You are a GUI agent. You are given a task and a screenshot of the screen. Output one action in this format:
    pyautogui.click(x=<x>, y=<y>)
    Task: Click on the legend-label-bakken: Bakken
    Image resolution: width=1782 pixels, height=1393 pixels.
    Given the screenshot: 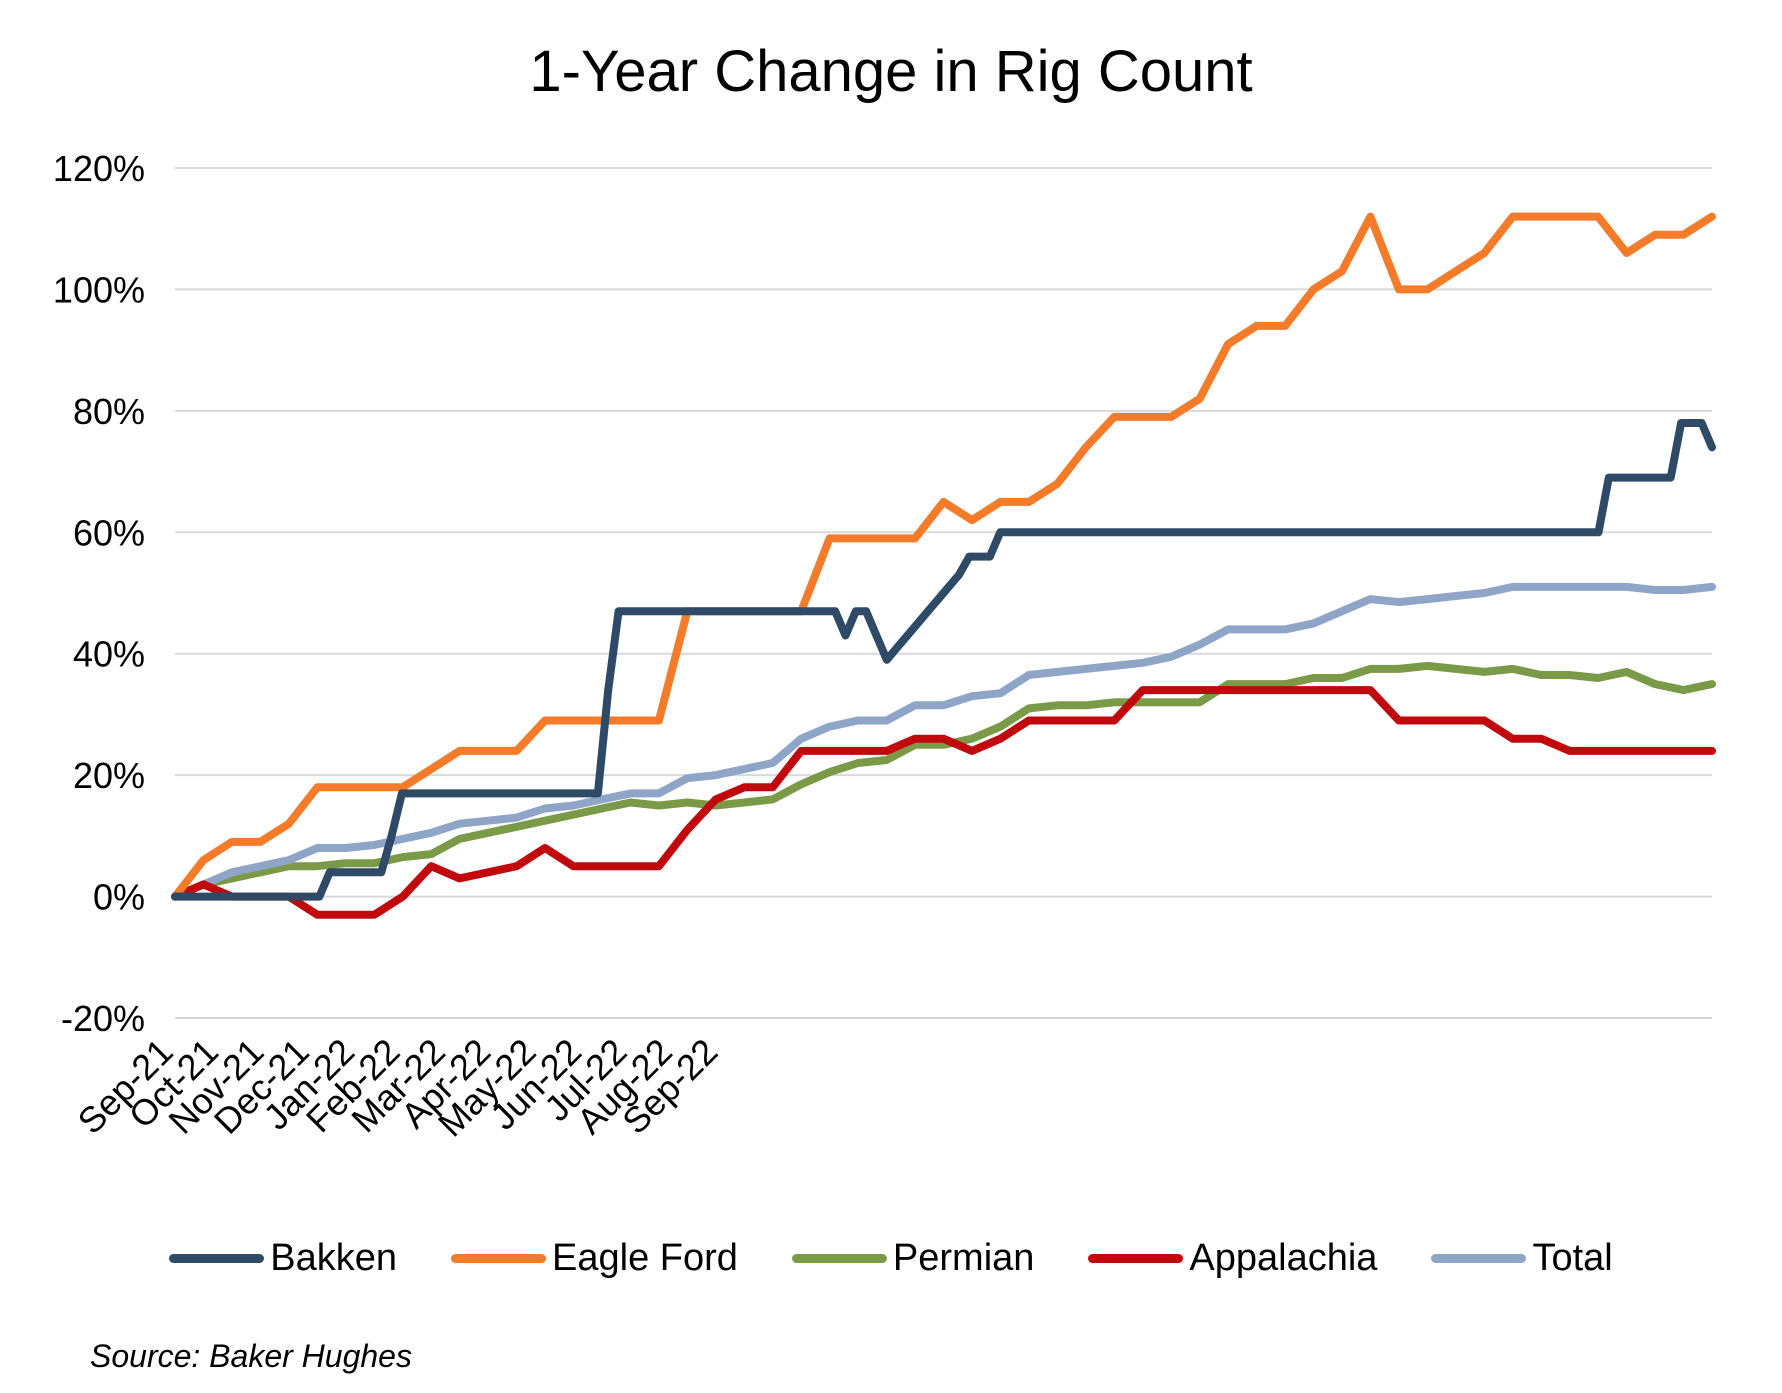 What is the action you would take?
    pyautogui.click(x=334, y=1257)
    